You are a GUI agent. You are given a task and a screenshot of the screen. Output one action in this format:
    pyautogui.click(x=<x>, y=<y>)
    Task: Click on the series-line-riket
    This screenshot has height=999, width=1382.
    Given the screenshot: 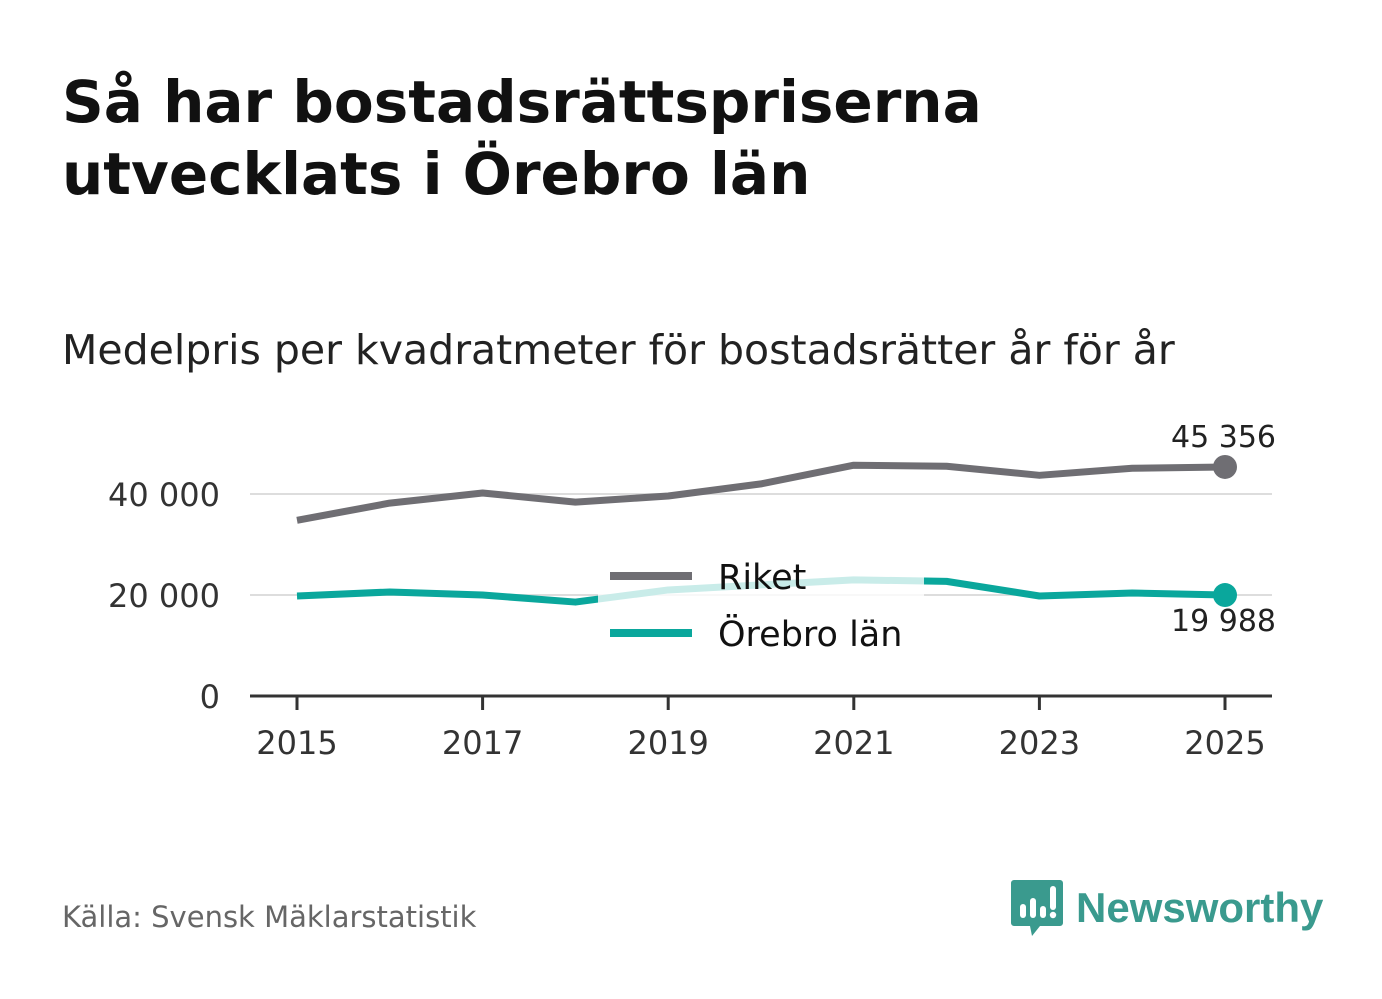 What is the action you would take?
    pyautogui.click(x=761, y=492)
    